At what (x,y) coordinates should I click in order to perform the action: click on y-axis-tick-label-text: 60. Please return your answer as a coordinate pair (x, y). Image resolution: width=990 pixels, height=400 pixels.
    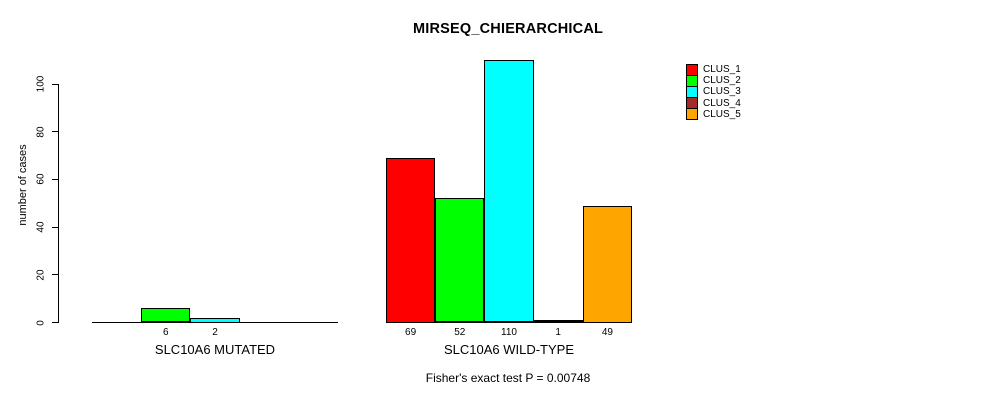
    Looking at the image, I should click on (41, 179).